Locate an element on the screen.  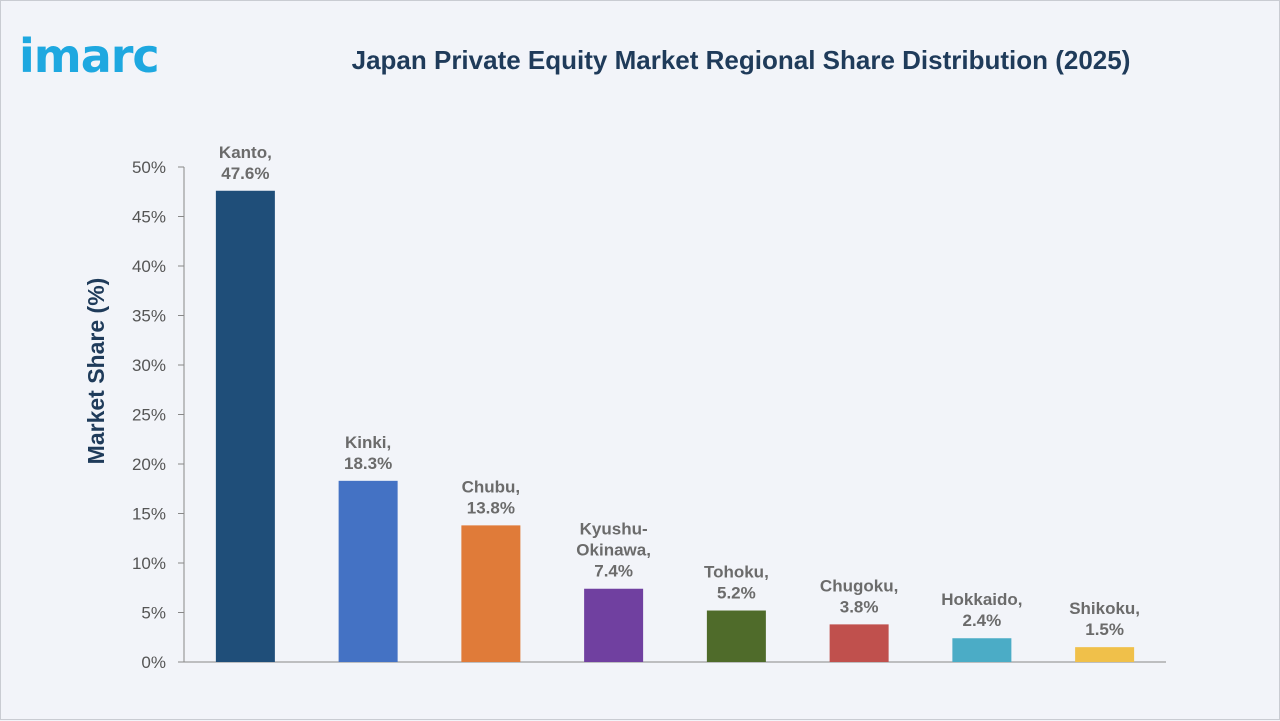
imarc-logo: imarc is located at coordinates (114, 50).